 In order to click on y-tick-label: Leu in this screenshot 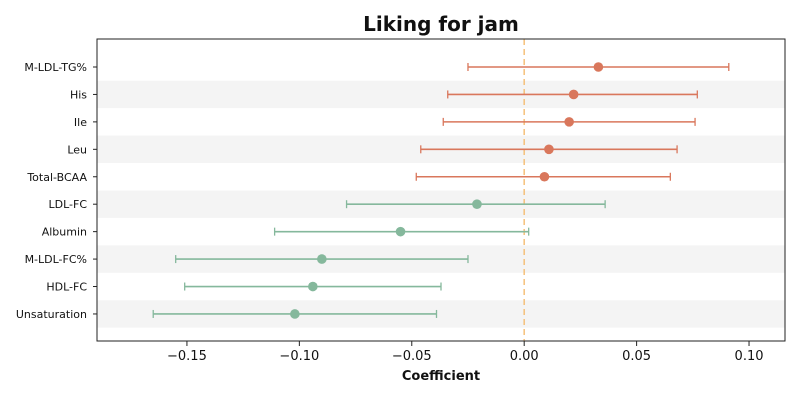, I will do `click(77, 149)`.